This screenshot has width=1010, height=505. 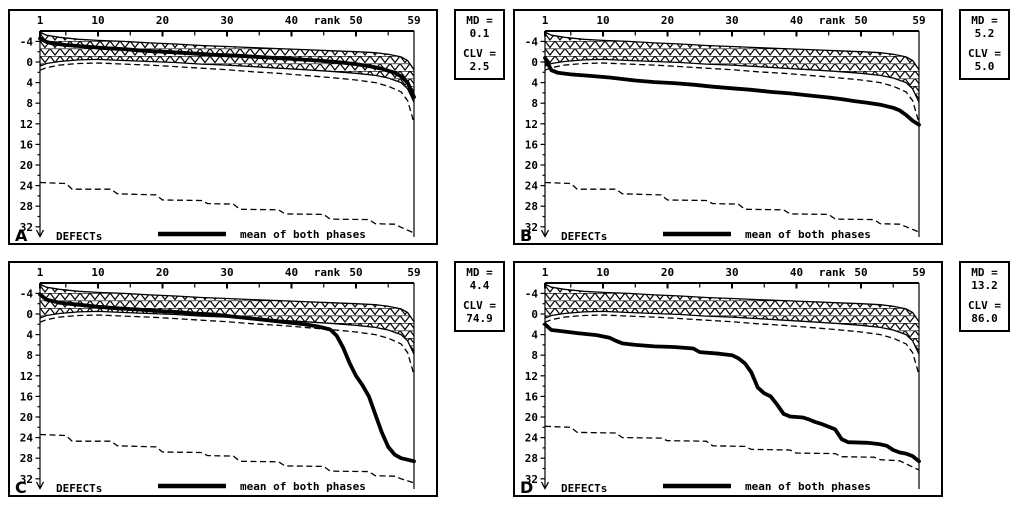 What do you see at coordinates (479, 20) in the screenshot?
I see `md-label: MD =` at bounding box center [479, 20].